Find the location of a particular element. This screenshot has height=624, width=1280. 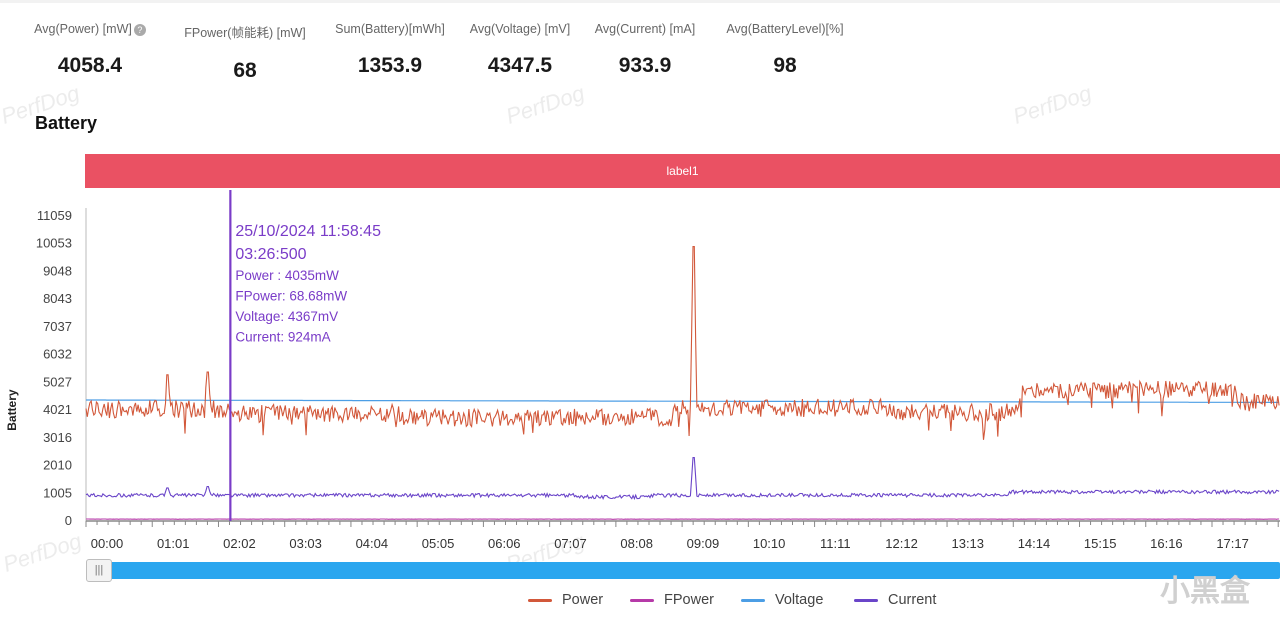

stat-sum-battery: Sum(Battery)[mWh] 1353.9 is located at coordinates (390, 50).